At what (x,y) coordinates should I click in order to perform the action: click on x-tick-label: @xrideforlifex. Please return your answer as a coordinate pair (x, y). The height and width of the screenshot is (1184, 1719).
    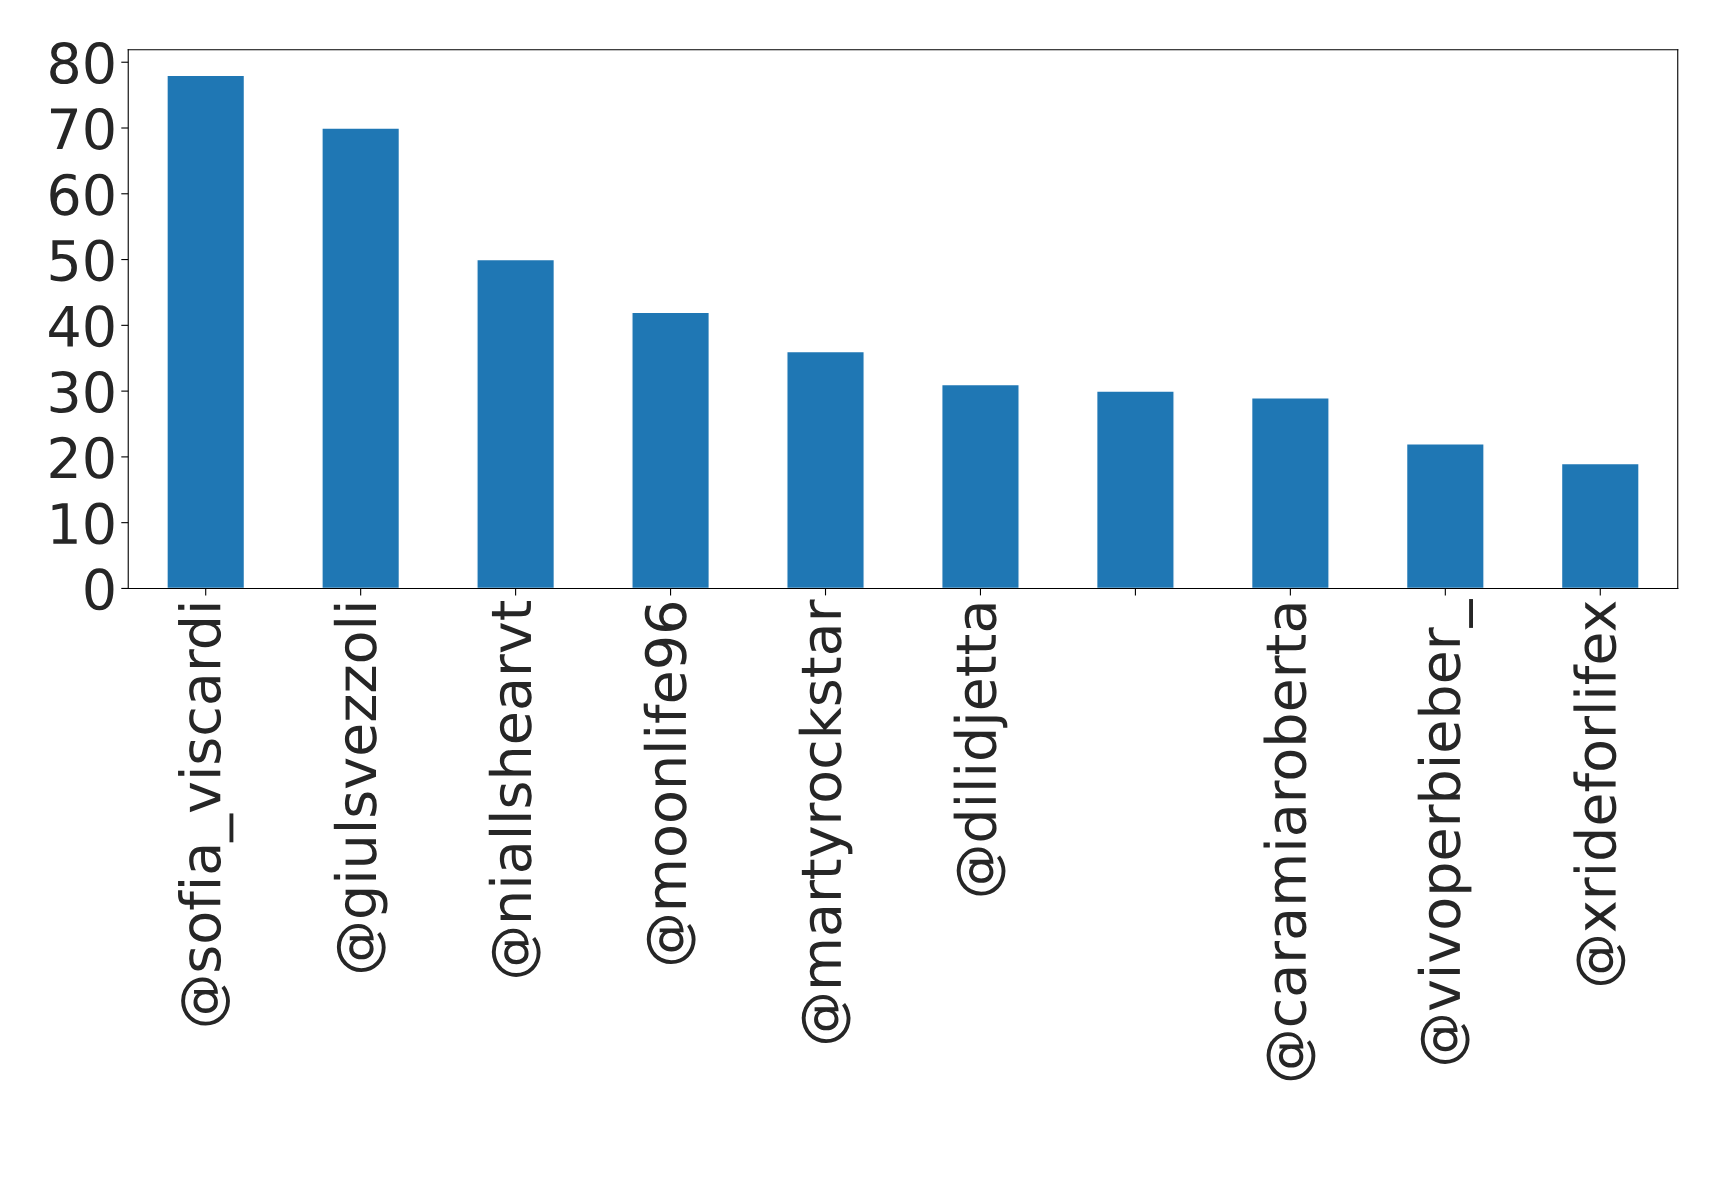
    Looking at the image, I should click on (1599, 793).